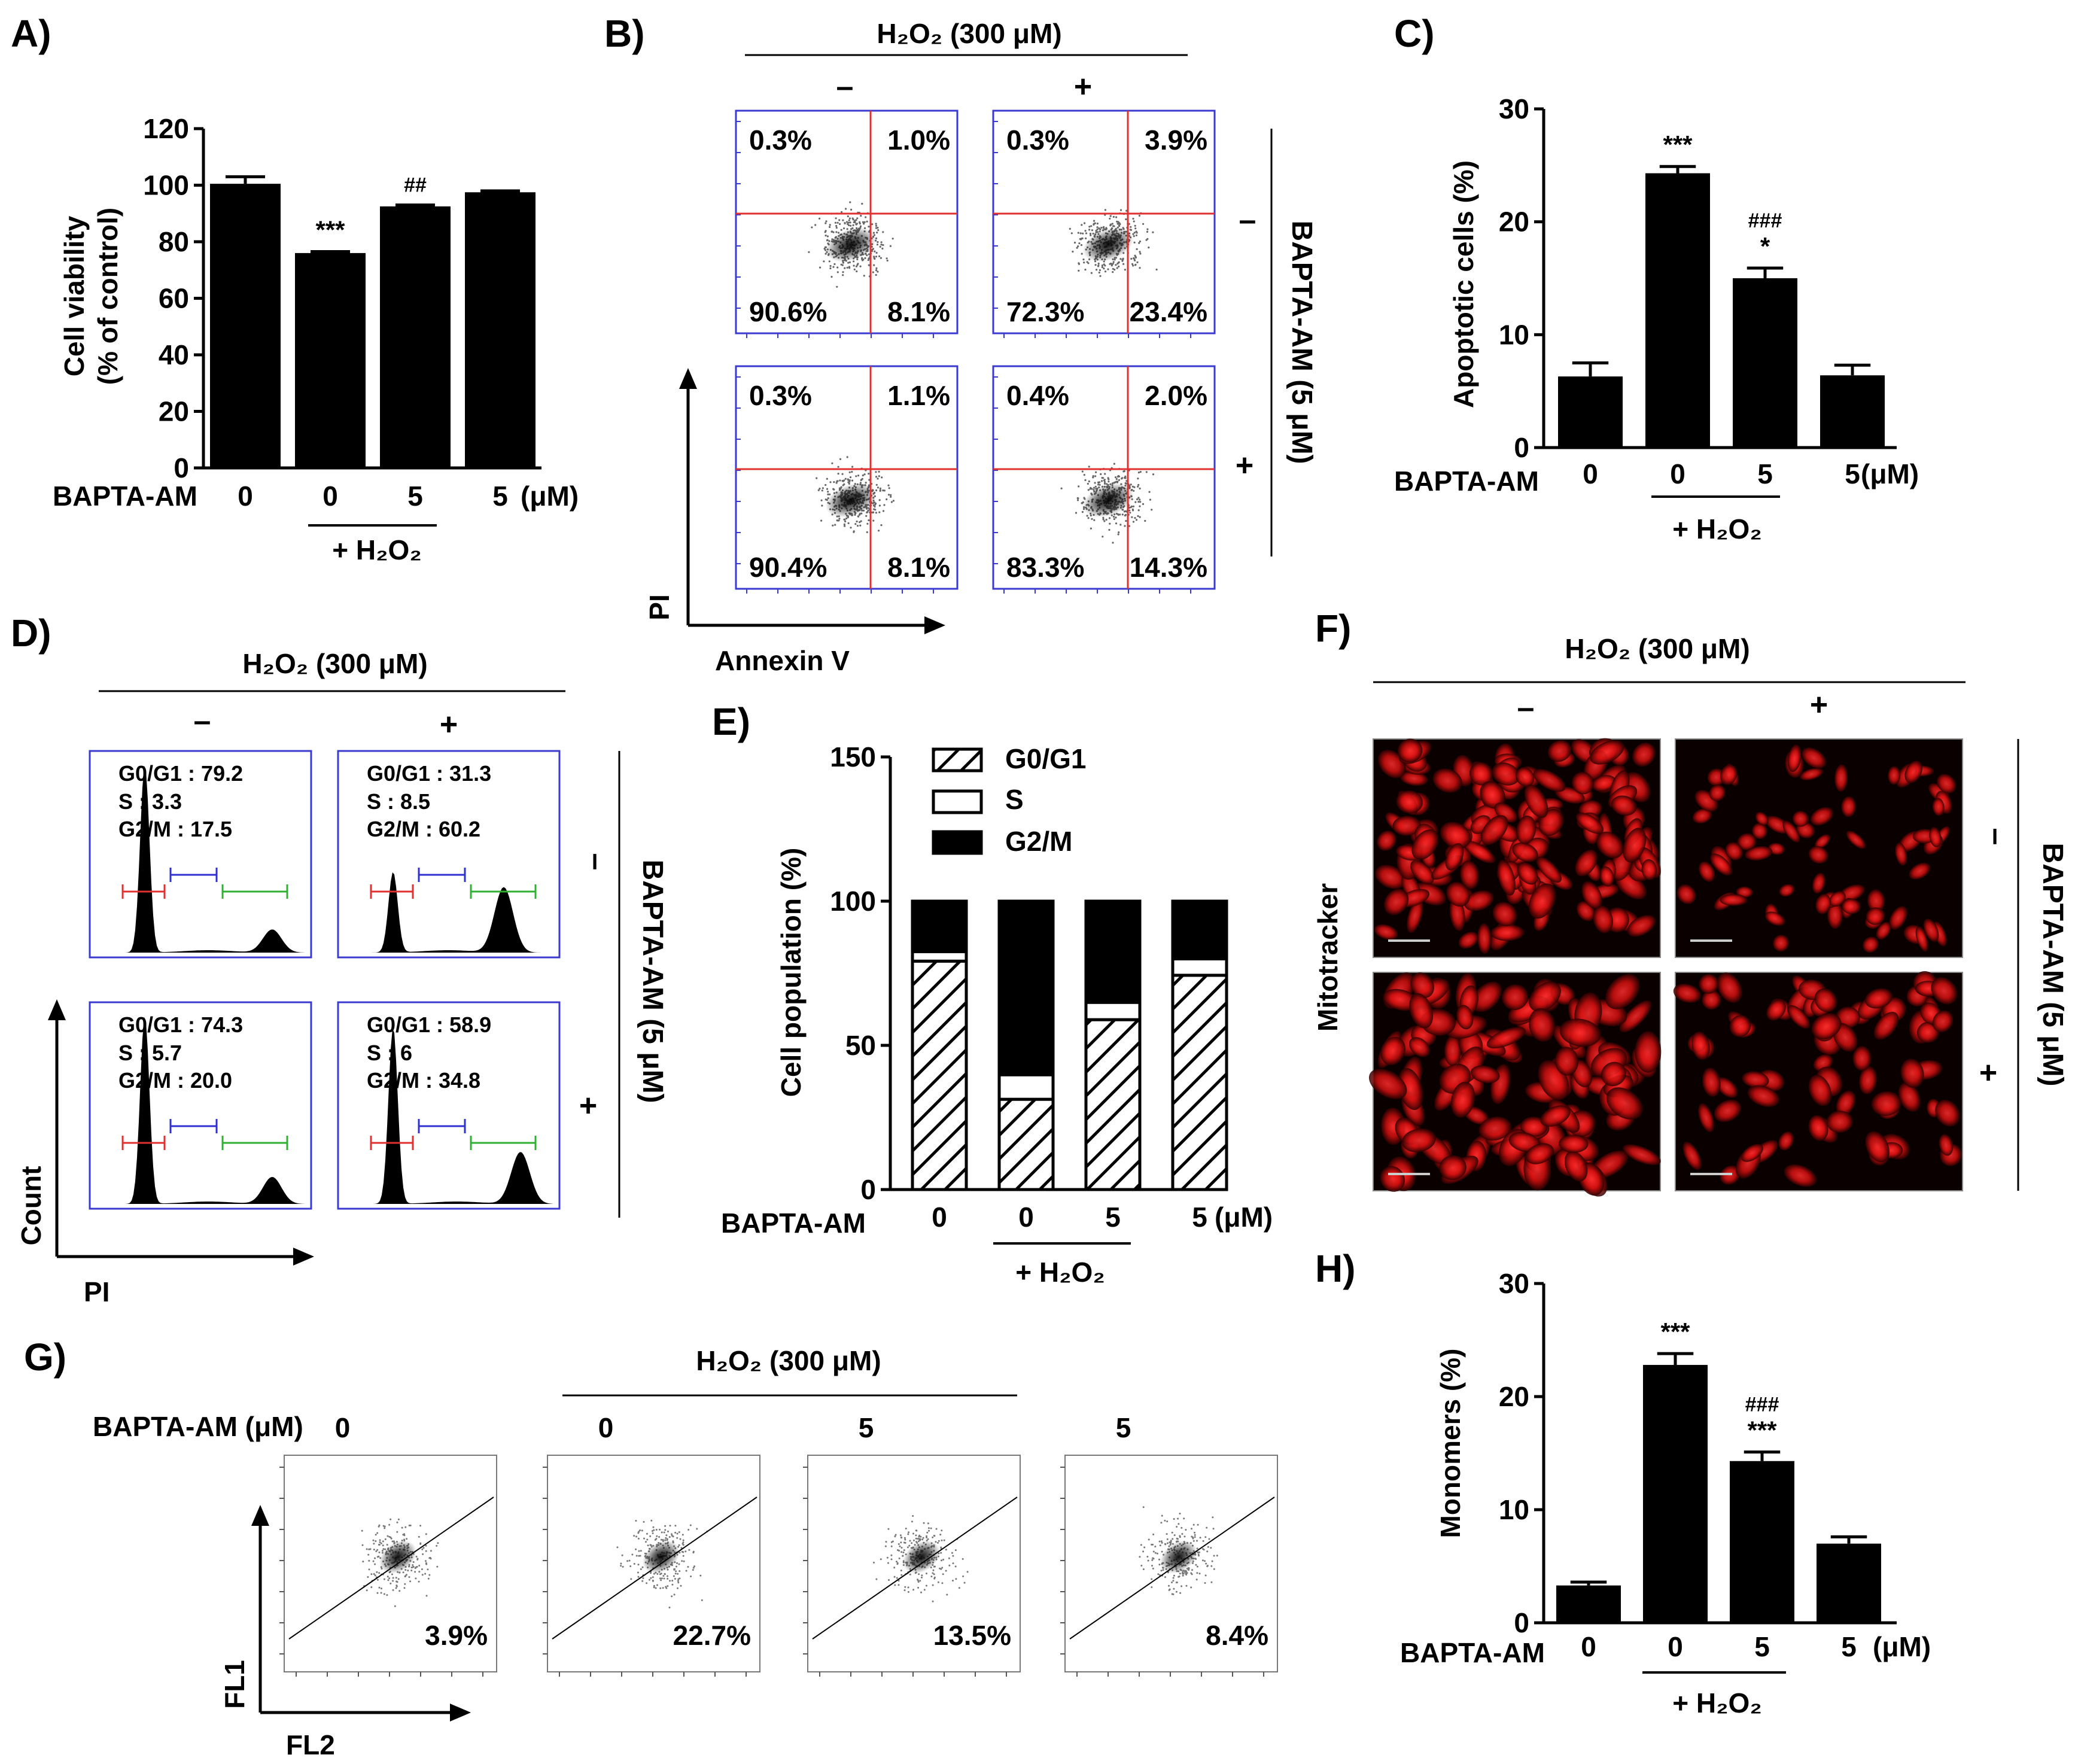  I want to click on y-tick-label: 20, so click(174, 411).